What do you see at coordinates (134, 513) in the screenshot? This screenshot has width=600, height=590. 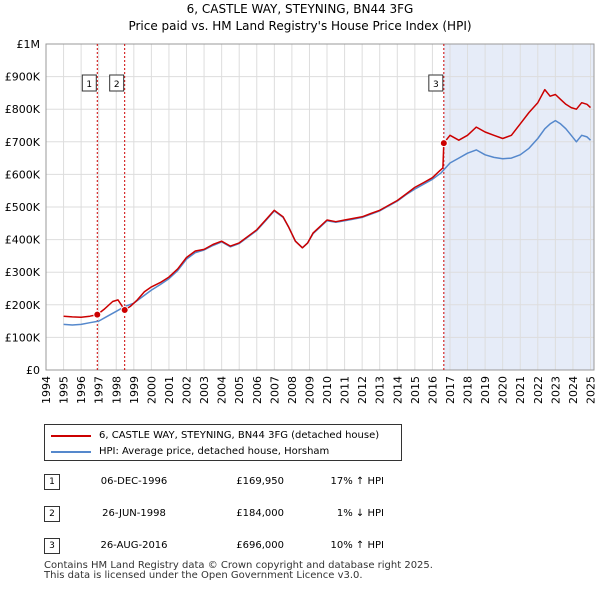 I see `sale-date: 26-JUN-1998` at bounding box center [134, 513].